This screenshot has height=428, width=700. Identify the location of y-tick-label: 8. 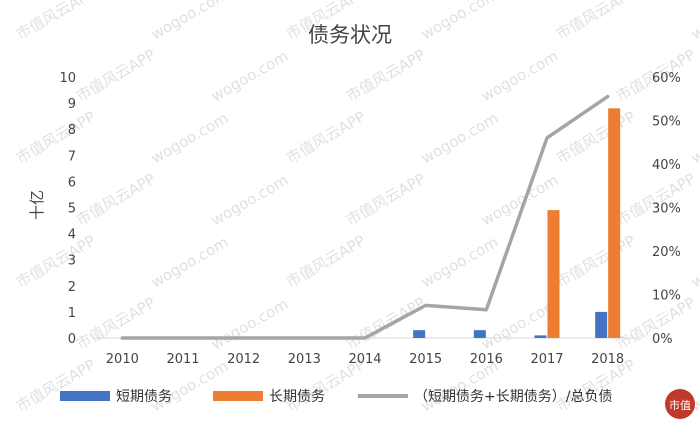
(72, 130).